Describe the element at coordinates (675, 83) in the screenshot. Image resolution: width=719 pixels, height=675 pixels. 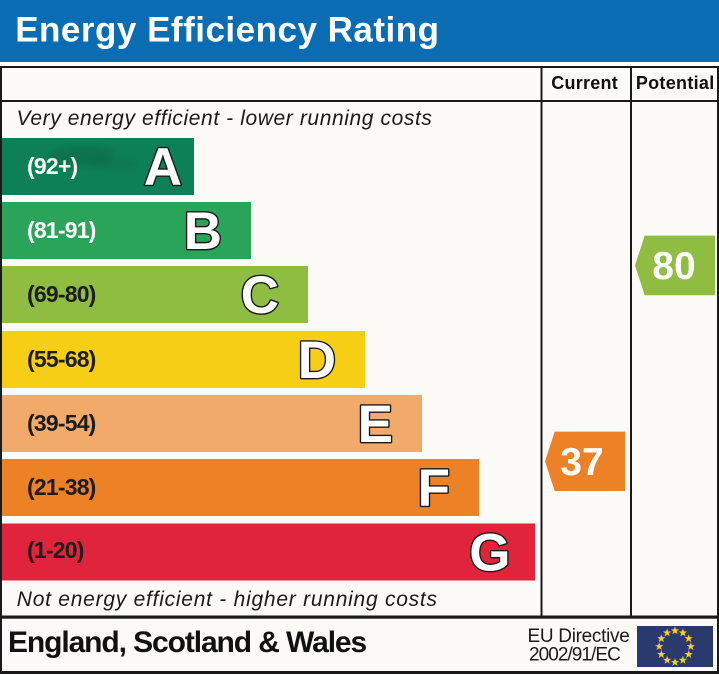
I see `svg-text: Potential` at that location.